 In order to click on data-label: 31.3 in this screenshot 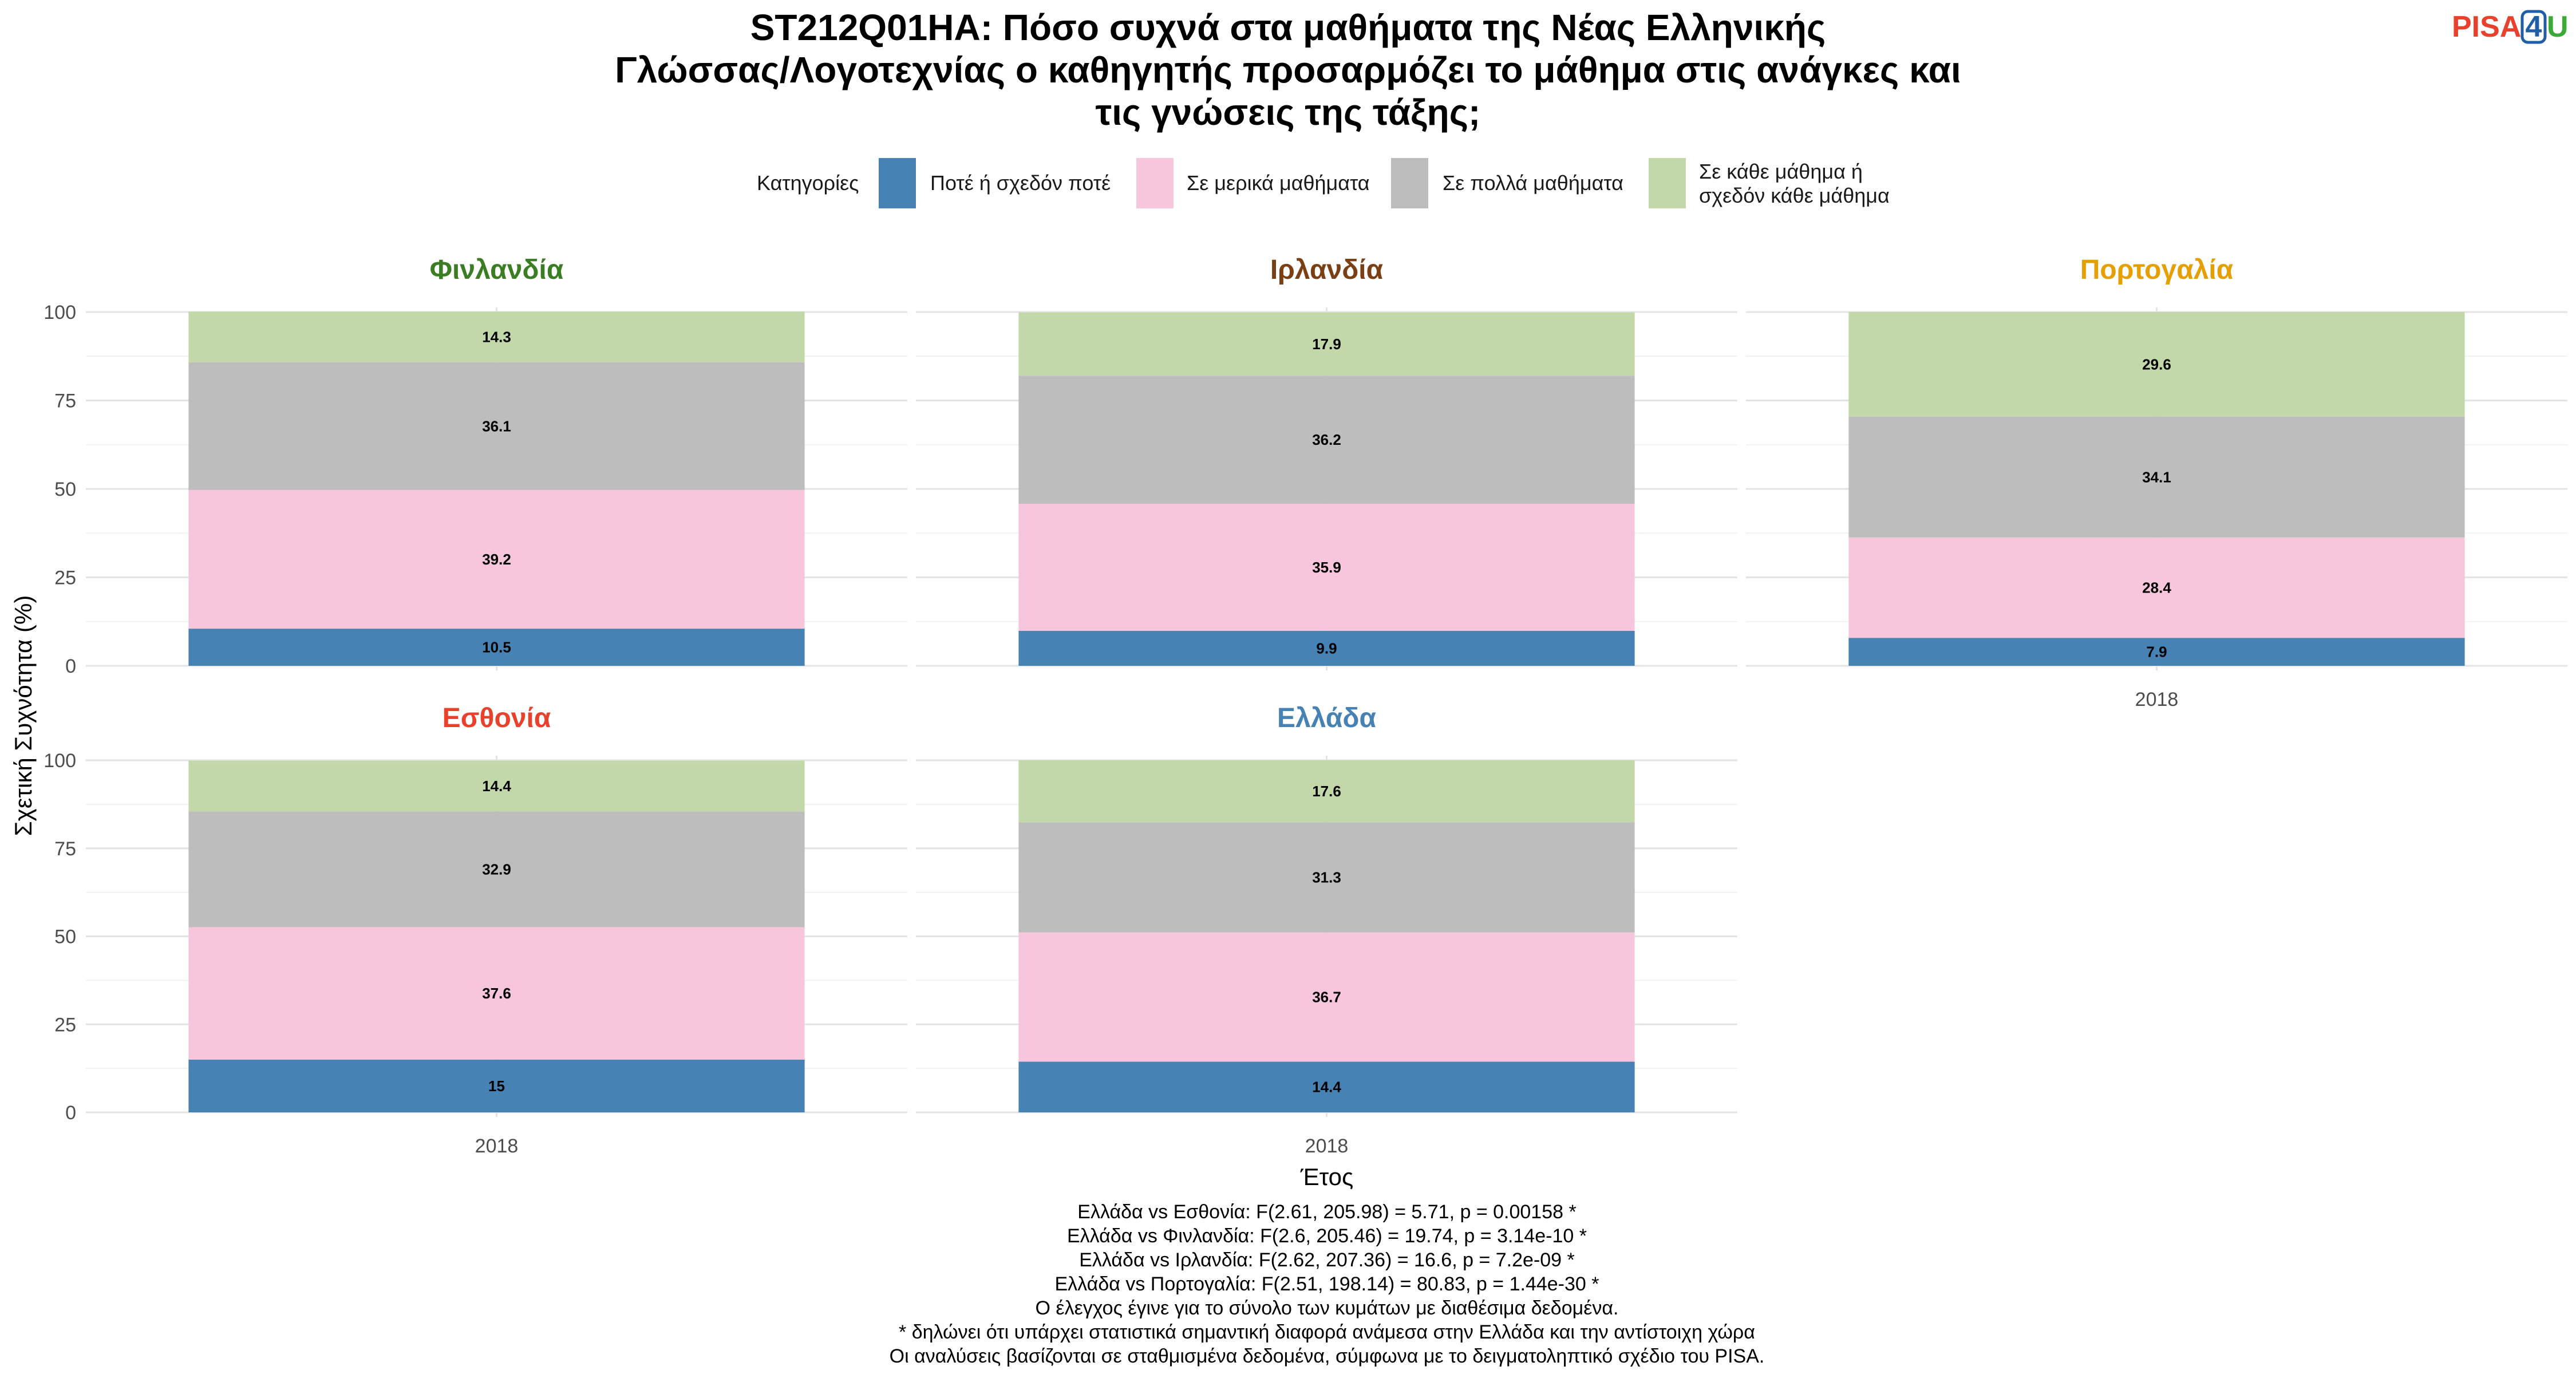, I will do `click(1326, 877)`.